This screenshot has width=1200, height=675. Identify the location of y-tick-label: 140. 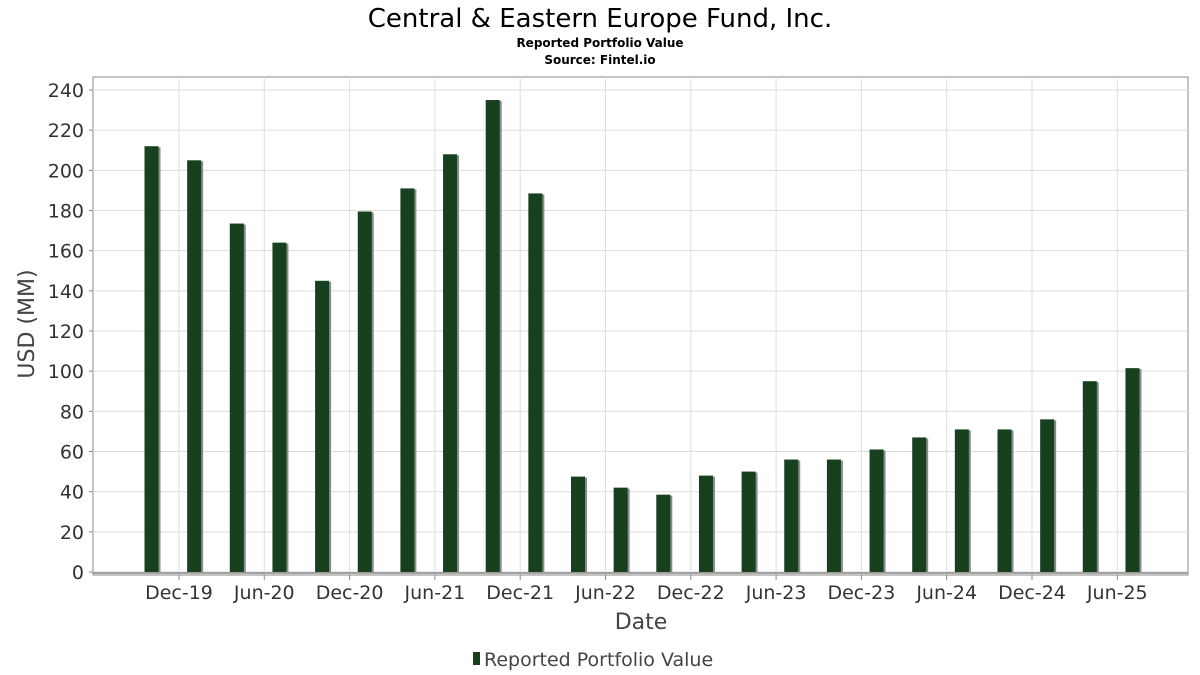
(66, 292).